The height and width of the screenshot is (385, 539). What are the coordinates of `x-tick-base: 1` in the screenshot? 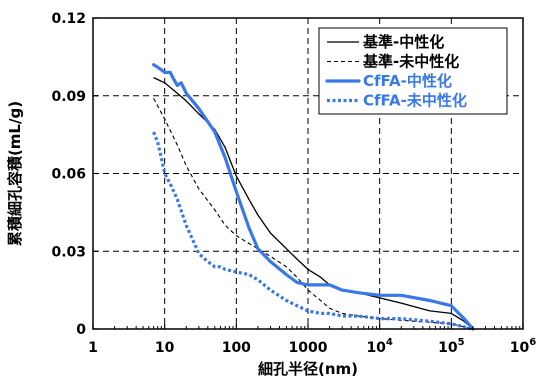 It's located at (93, 348).